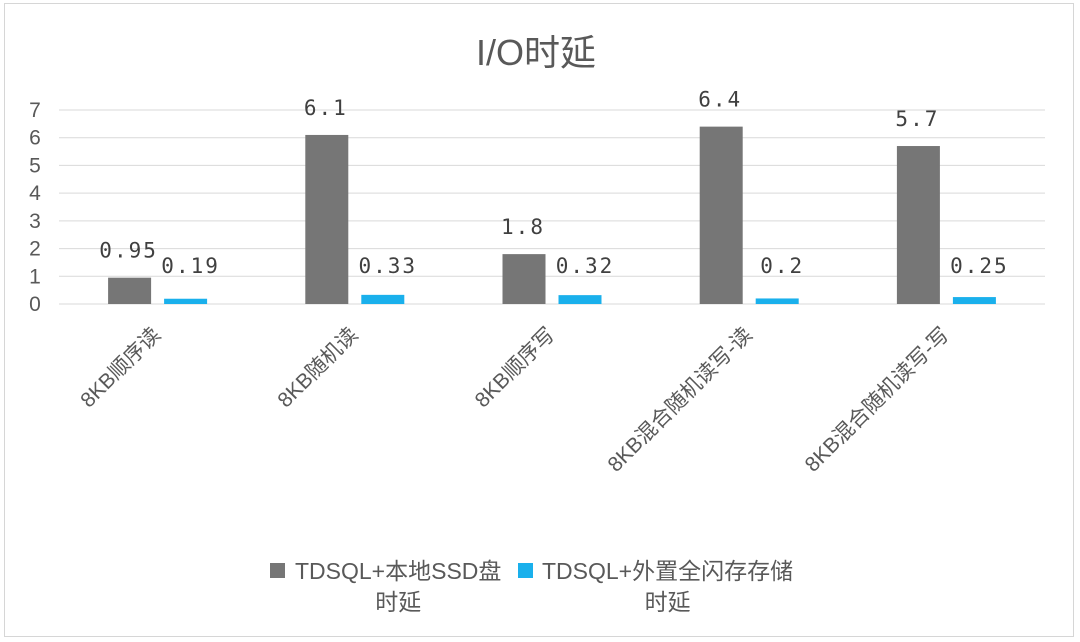 The width and height of the screenshot is (1080, 642). What do you see at coordinates (35, 304) in the screenshot?
I see `y-tick-label: 0` at bounding box center [35, 304].